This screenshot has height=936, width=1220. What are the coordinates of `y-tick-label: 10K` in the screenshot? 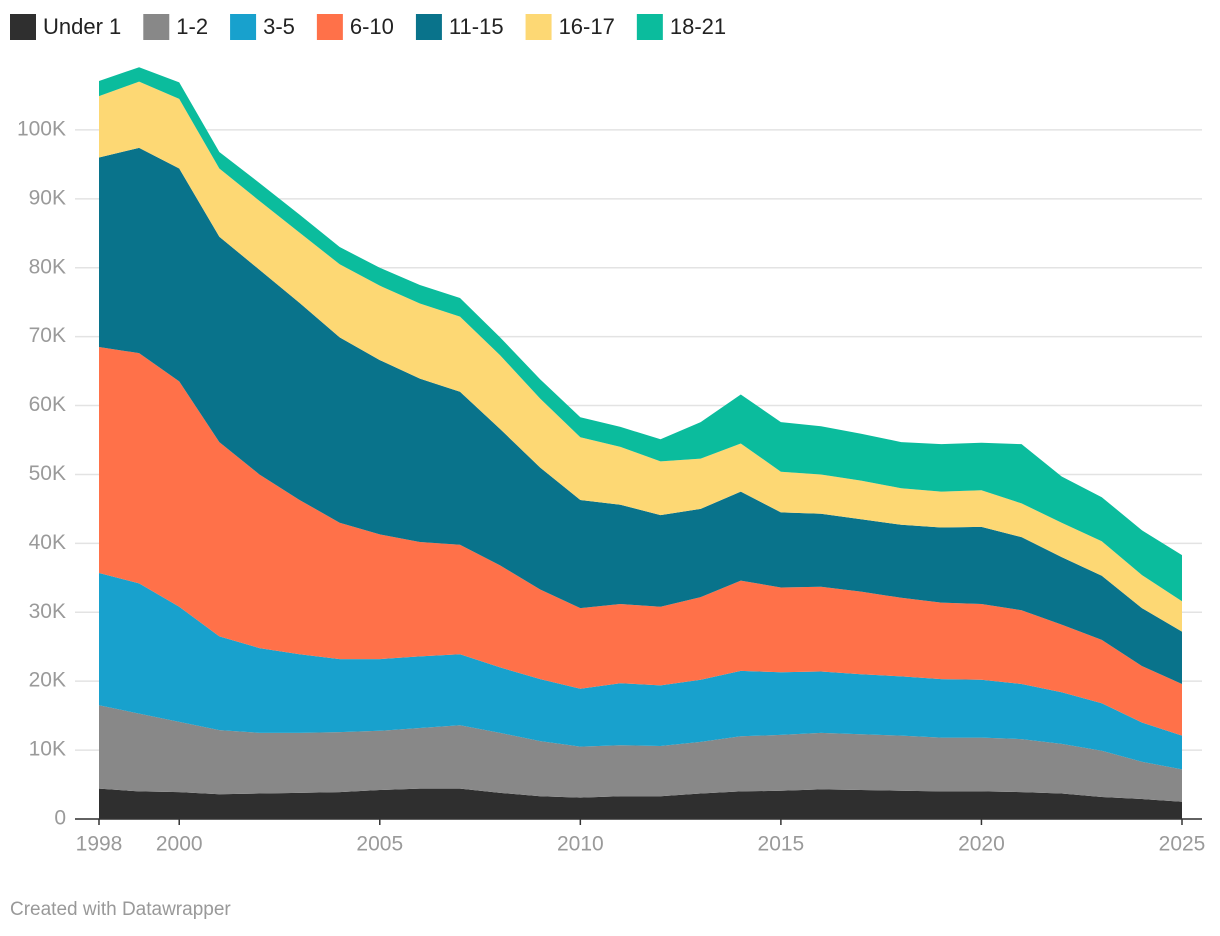 It's located at (47, 749).